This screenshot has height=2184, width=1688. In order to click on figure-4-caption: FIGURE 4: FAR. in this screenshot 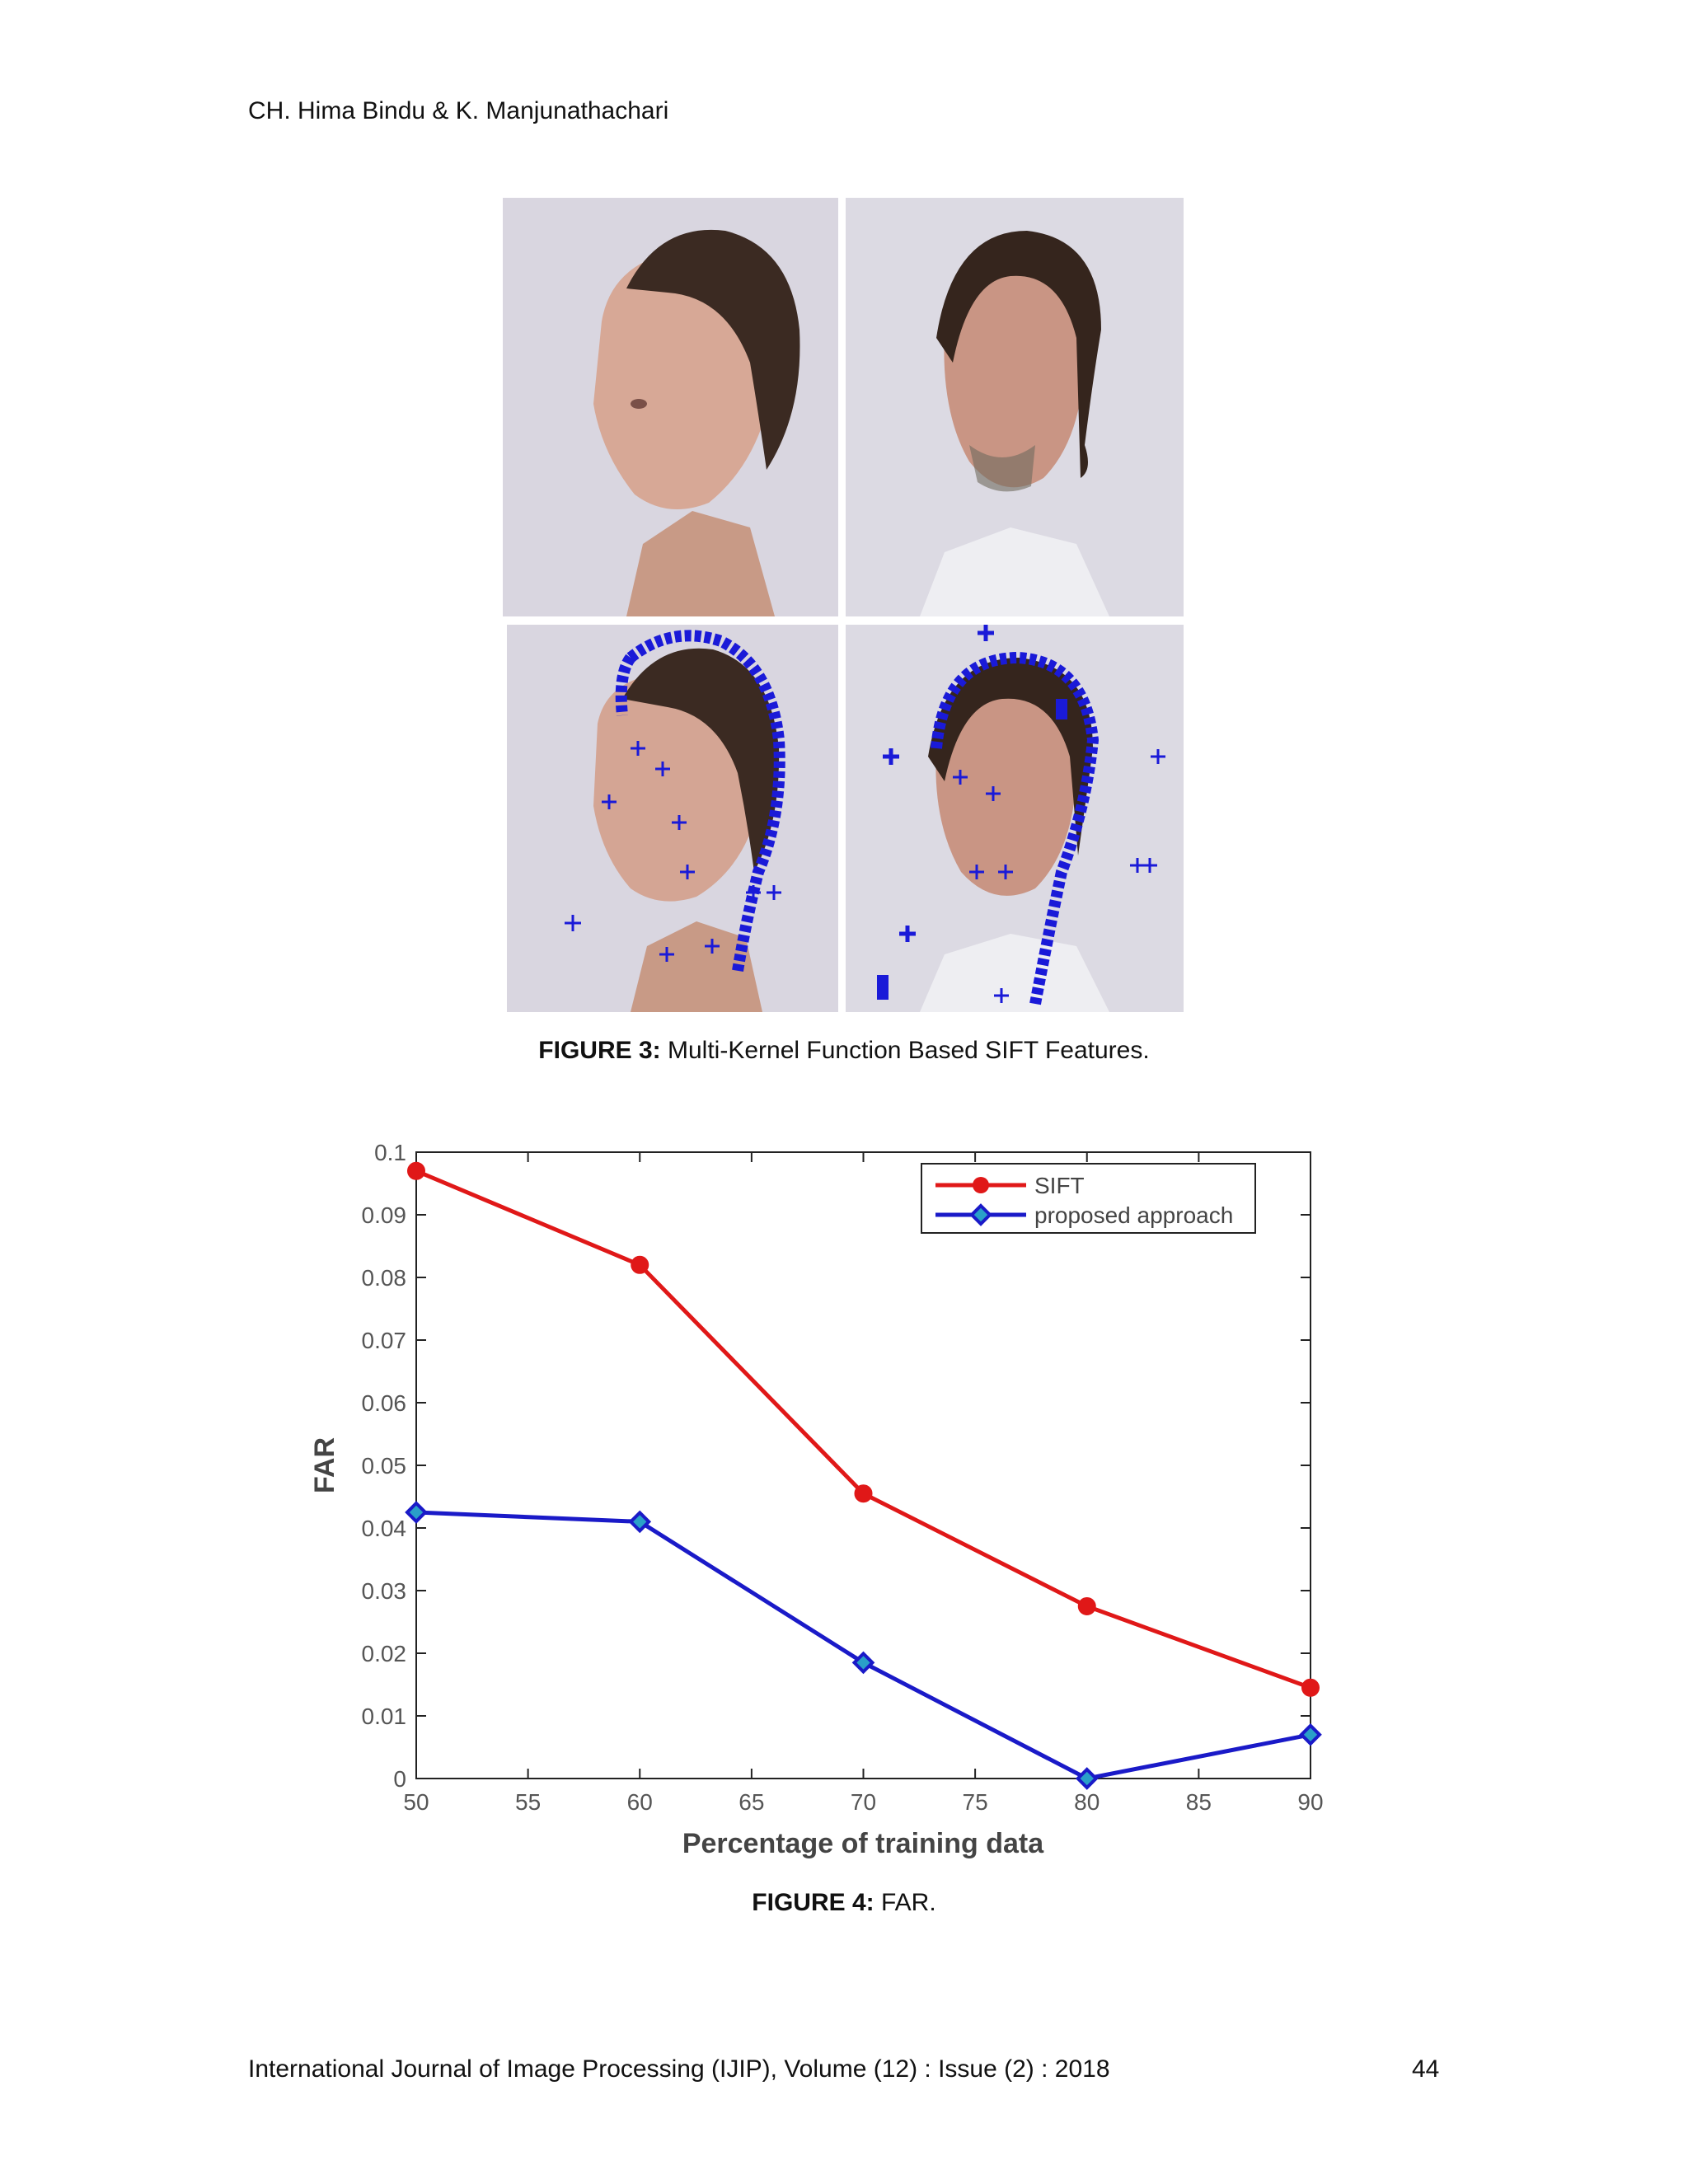, I will do `click(844, 1903)`.